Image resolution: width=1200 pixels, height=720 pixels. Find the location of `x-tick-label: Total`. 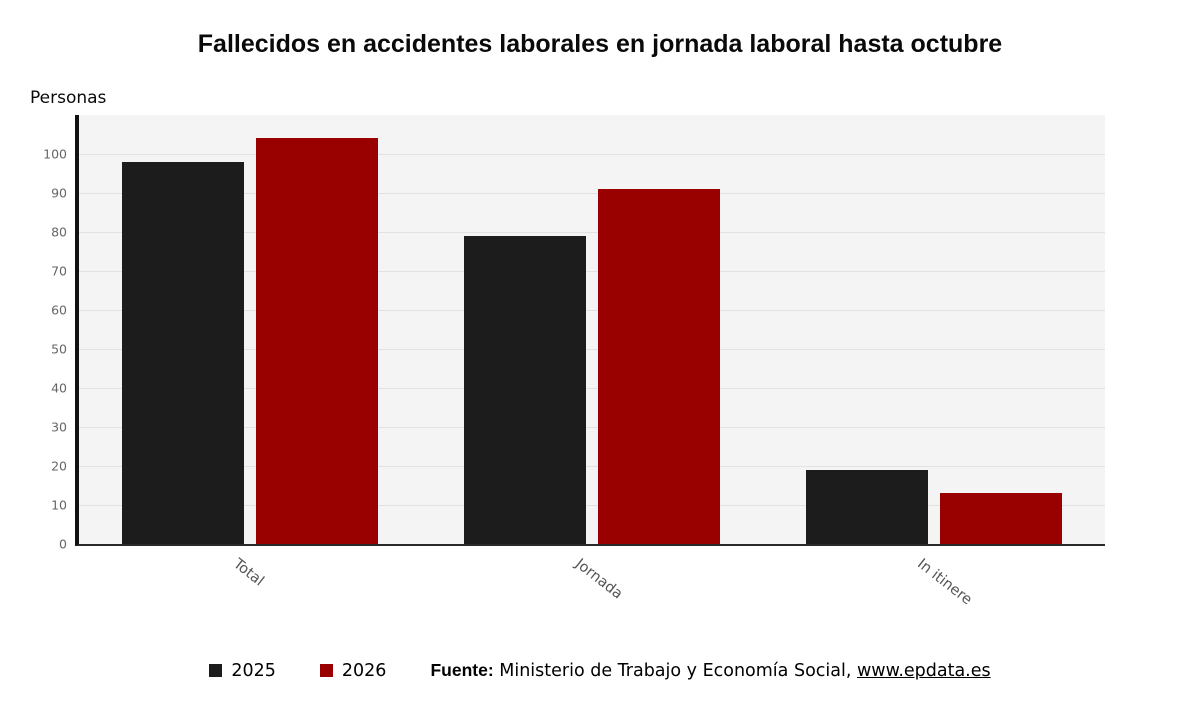

x-tick-label: Total is located at coordinates (248, 573).